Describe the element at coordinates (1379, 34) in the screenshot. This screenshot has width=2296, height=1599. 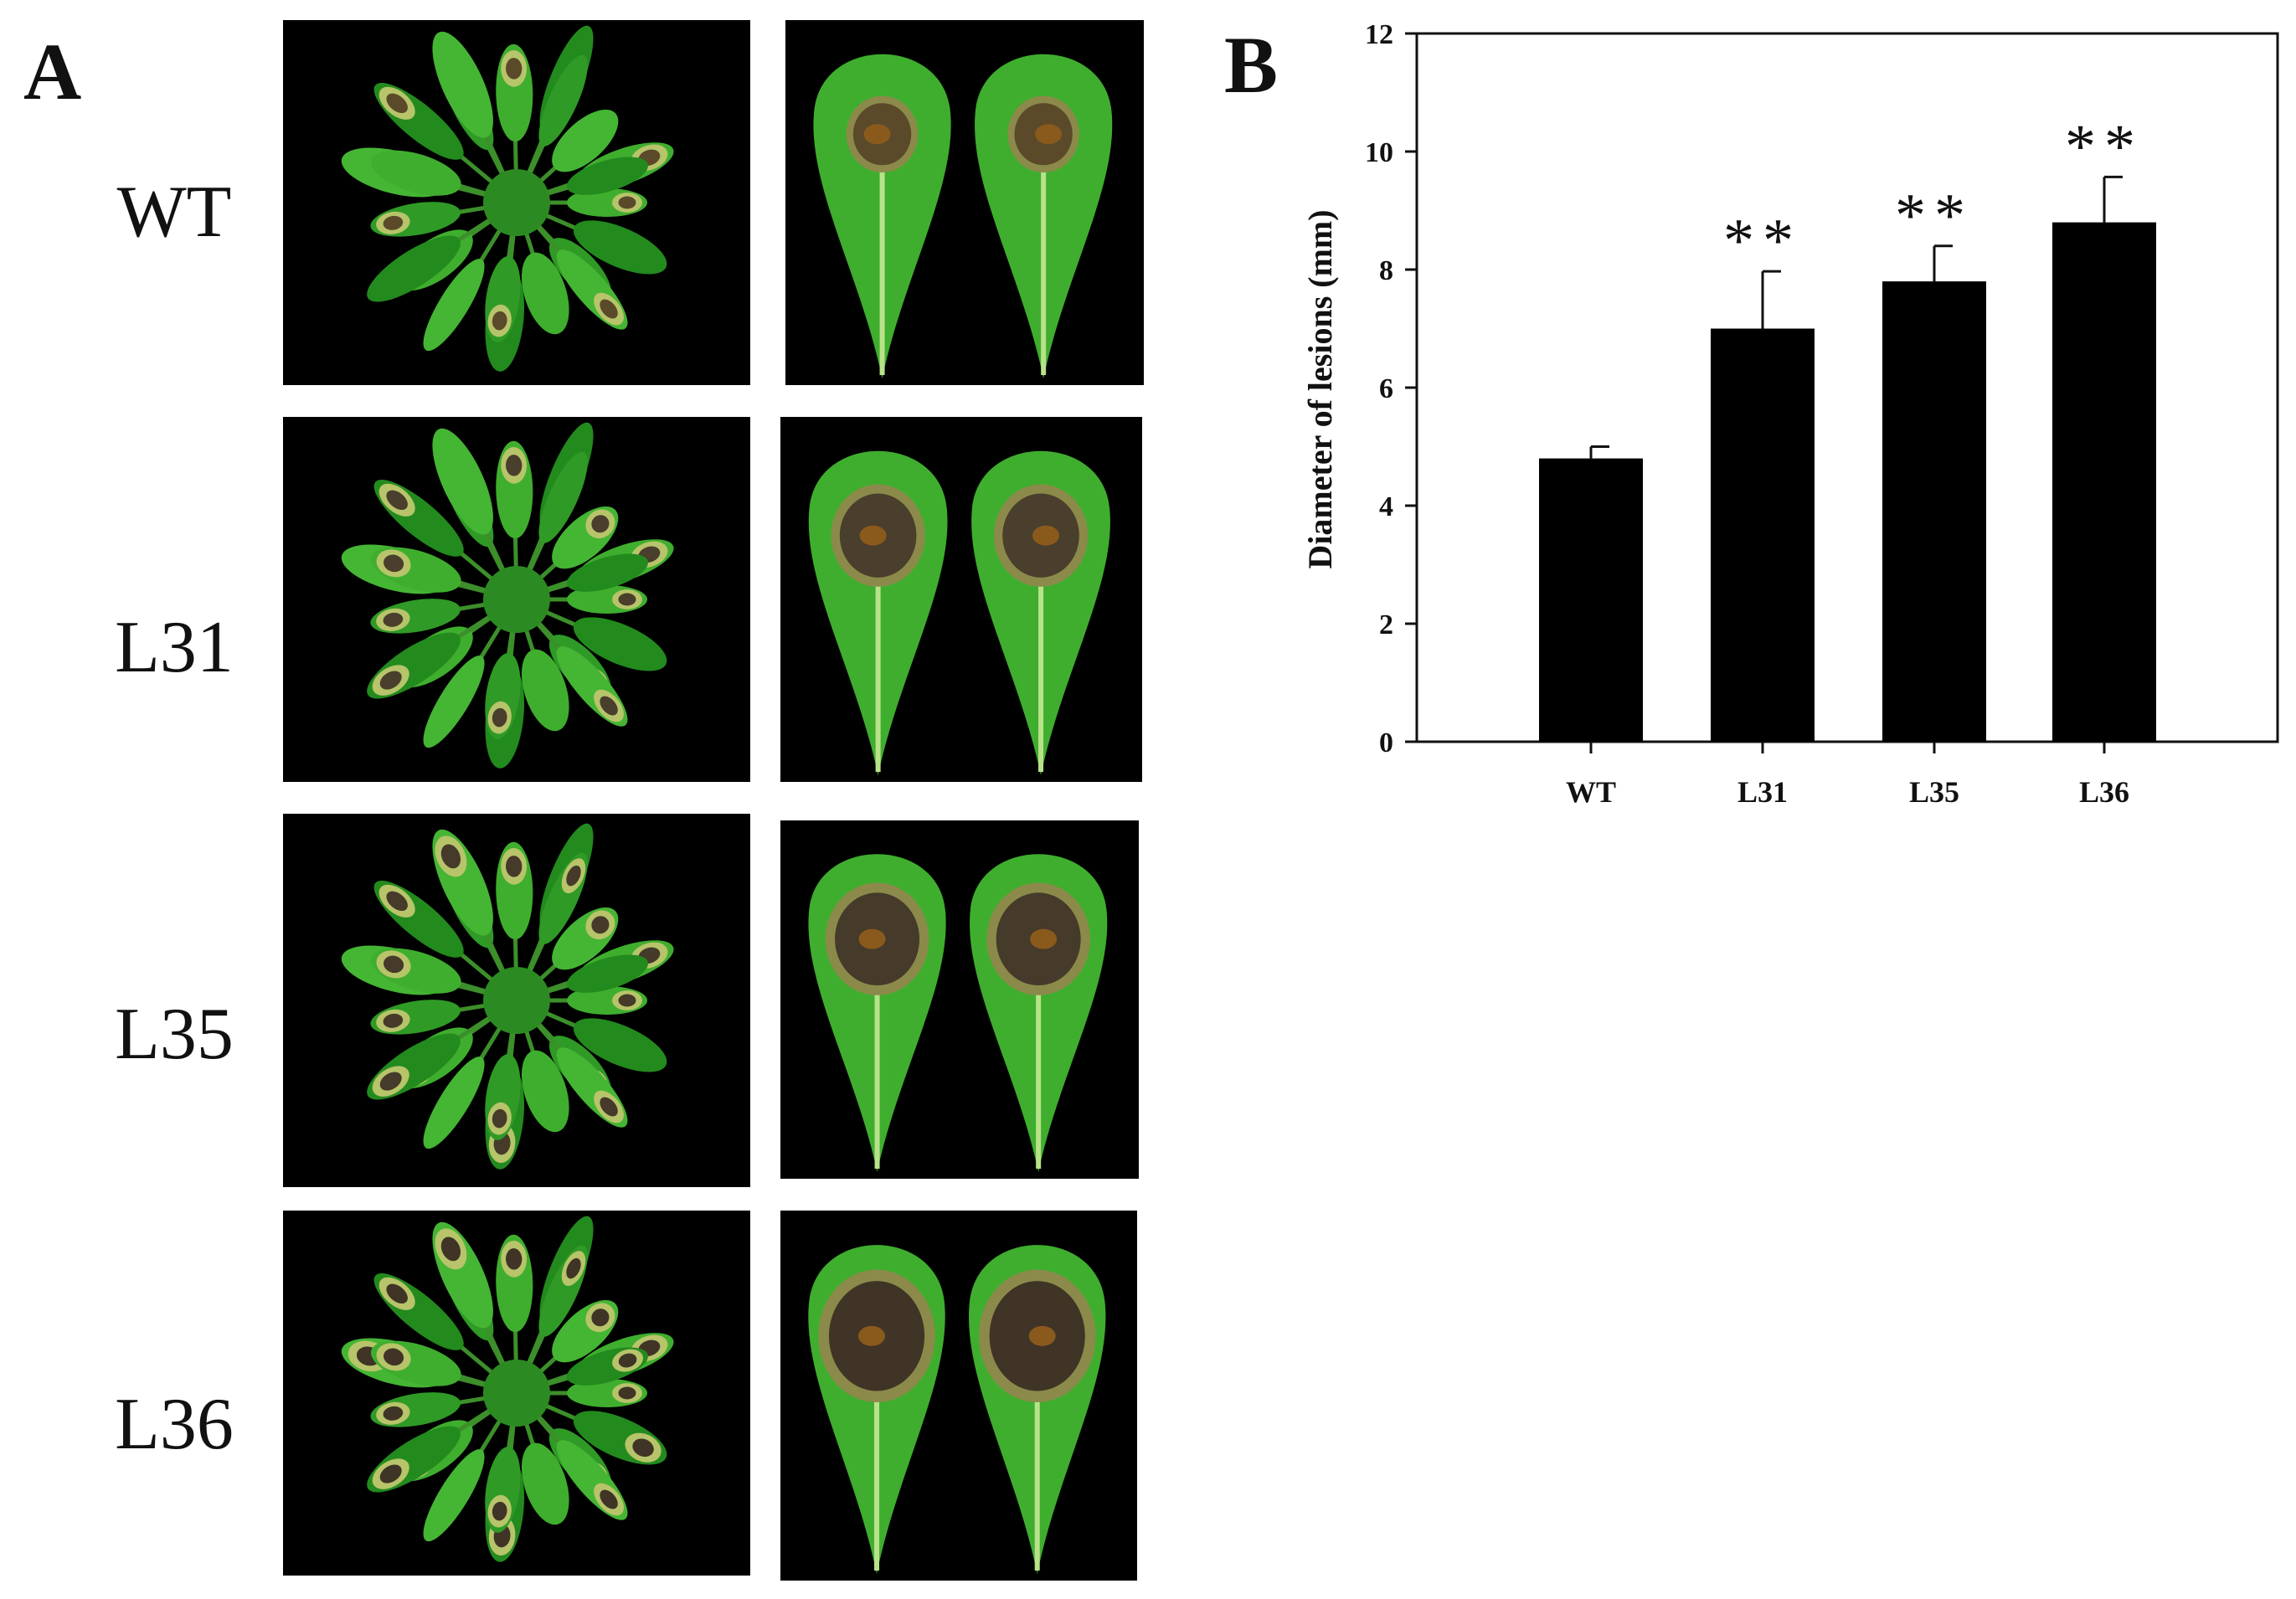
I see `y-tick-label-12: 12` at that location.